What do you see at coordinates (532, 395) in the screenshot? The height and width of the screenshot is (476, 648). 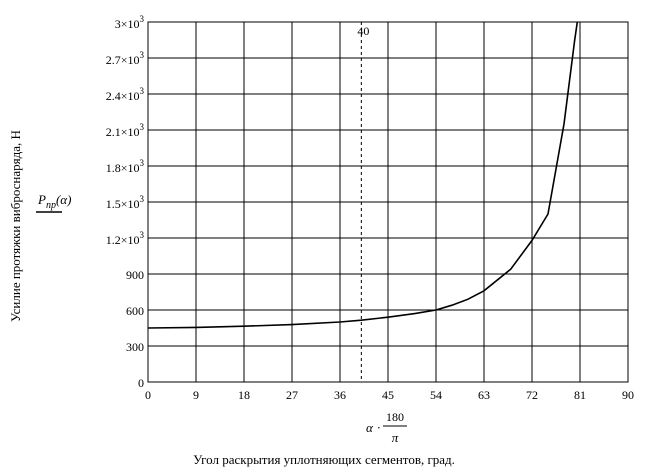 I see `x-tick-label: 72` at bounding box center [532, 395].